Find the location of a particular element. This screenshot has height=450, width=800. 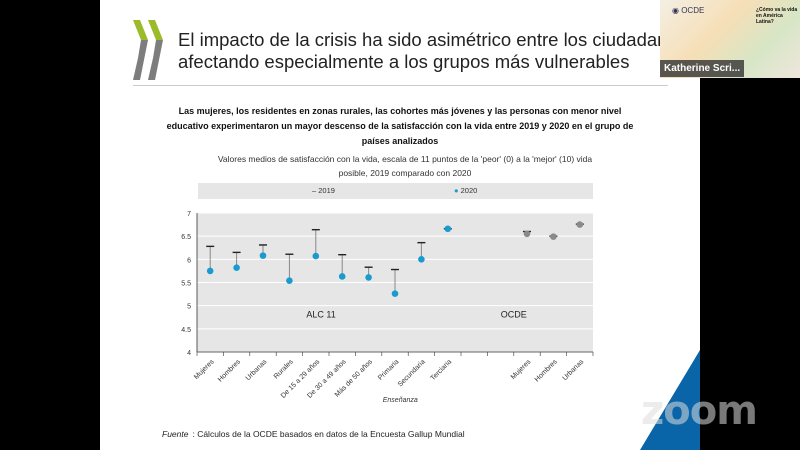

y-tick-label: 5 is located at coordinates (189, 307).